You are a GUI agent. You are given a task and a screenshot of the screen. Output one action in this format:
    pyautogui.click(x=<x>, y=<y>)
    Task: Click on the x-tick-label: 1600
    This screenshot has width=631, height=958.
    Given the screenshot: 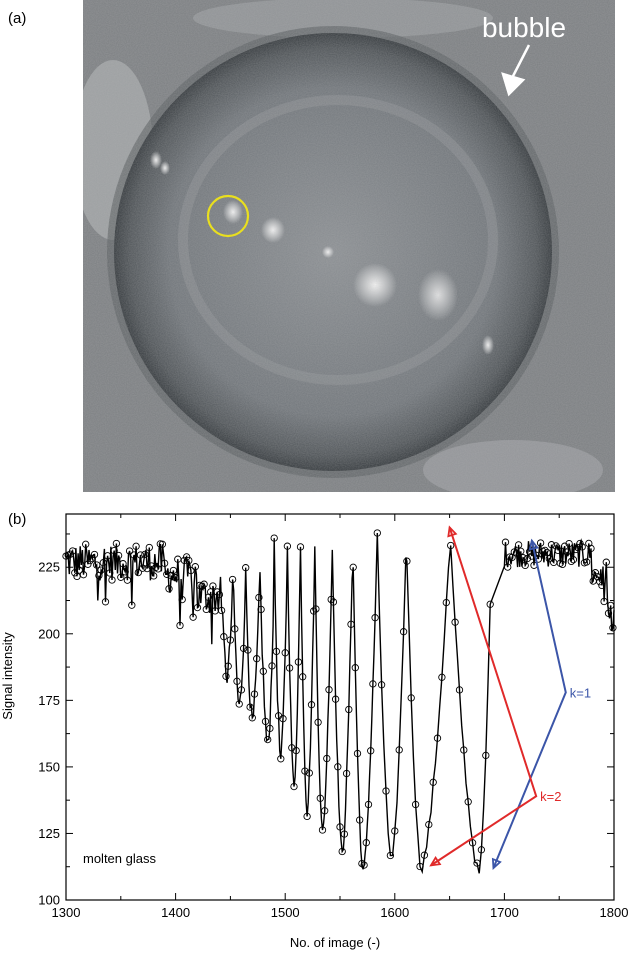 What is the action you would take?
    pyautogui.click(x=394, y=912)
    